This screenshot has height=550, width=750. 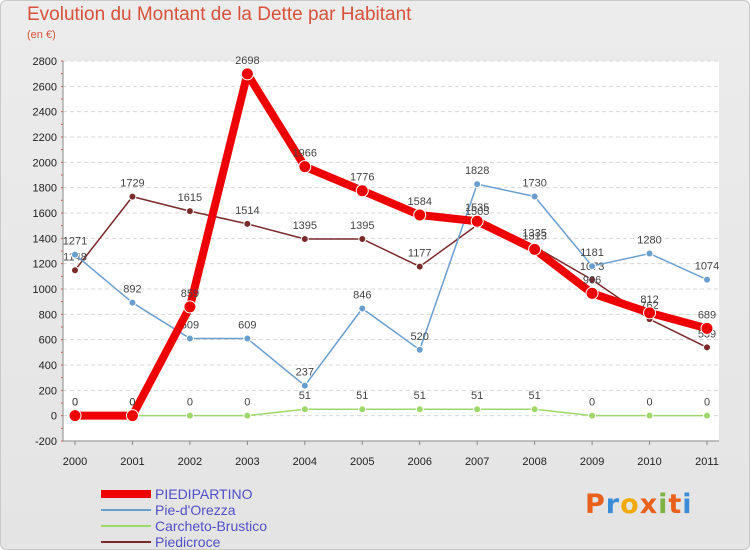 I want to click on data-label: 1514, so click(x=247, y=211).